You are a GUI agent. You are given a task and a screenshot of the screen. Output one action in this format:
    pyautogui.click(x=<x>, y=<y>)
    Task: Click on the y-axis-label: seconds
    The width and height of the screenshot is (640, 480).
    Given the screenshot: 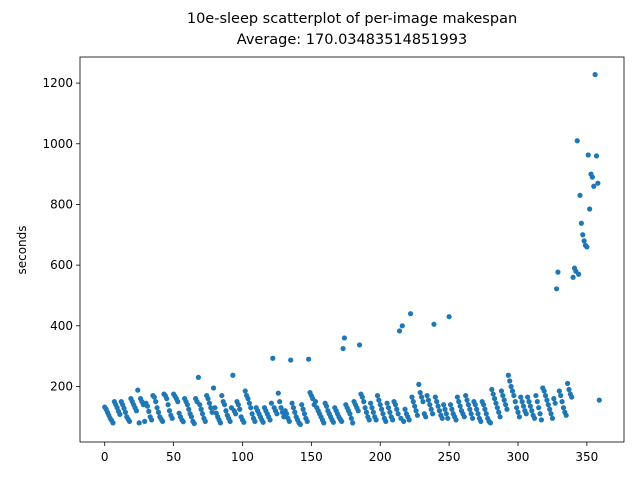 What is the action you would take?
    pyautogui.click(x=22, y=249)
    